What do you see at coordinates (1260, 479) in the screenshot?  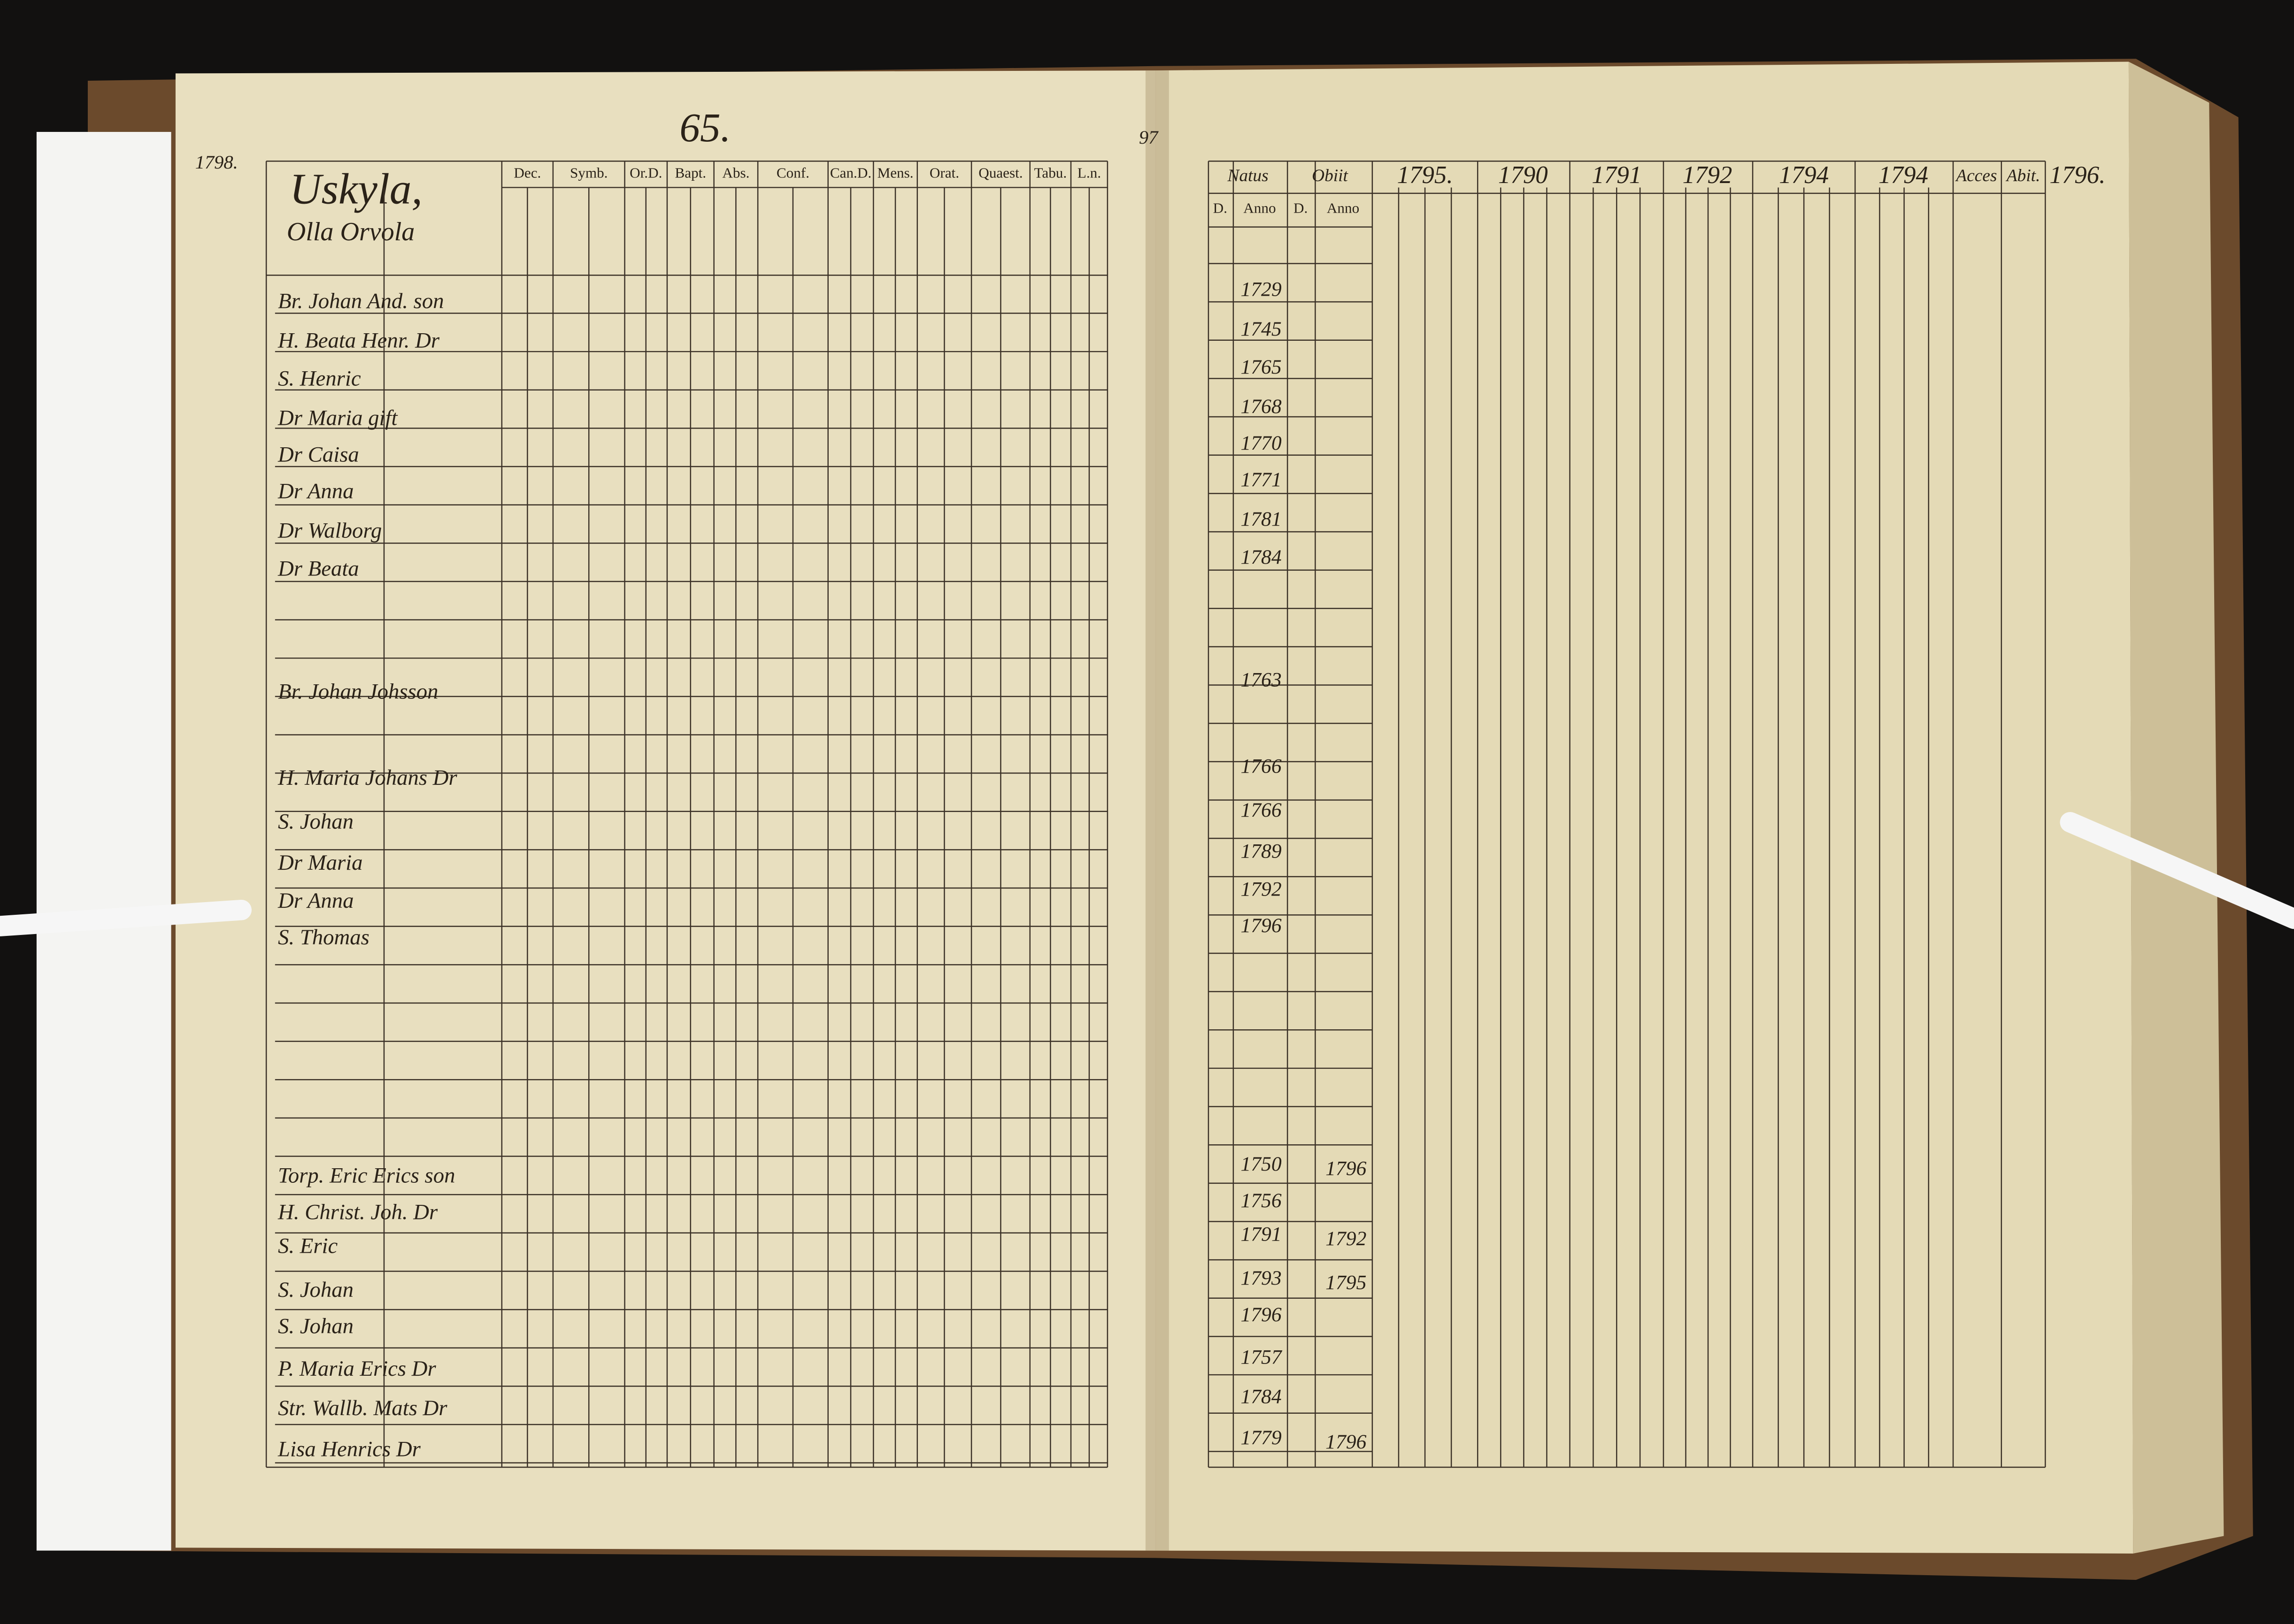 I see `birth-year: 1771` at bounding box center [1260, 479].